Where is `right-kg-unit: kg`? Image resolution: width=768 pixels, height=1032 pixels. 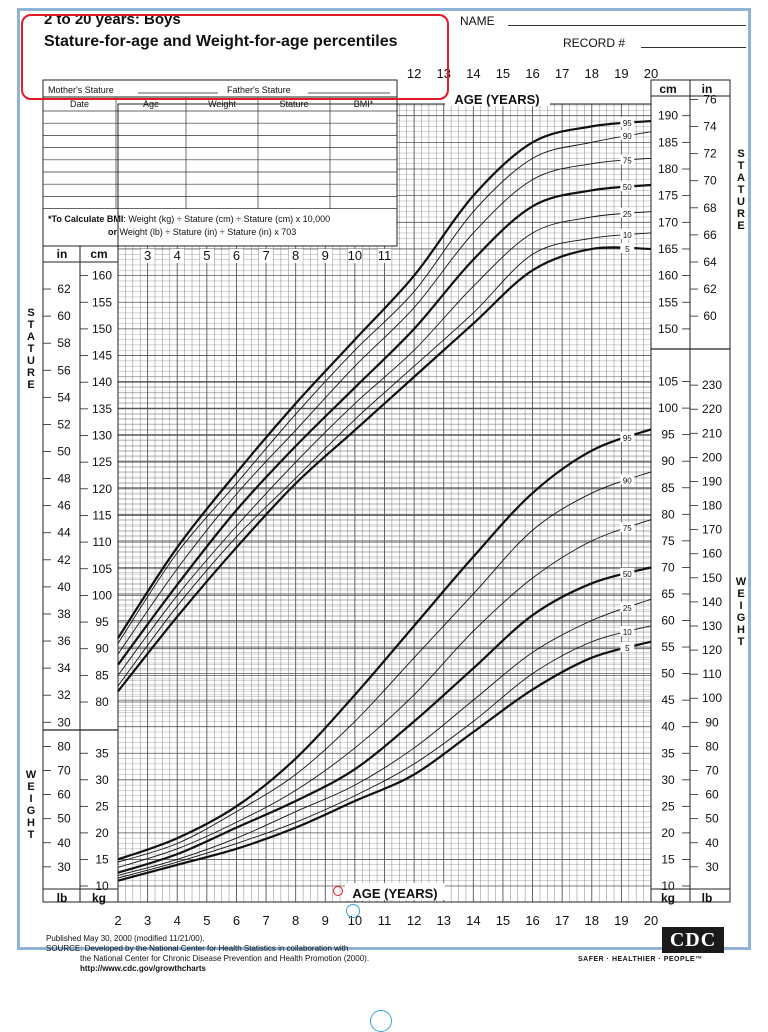
right-kg-unit: kg is located at coordinates (668, 898).